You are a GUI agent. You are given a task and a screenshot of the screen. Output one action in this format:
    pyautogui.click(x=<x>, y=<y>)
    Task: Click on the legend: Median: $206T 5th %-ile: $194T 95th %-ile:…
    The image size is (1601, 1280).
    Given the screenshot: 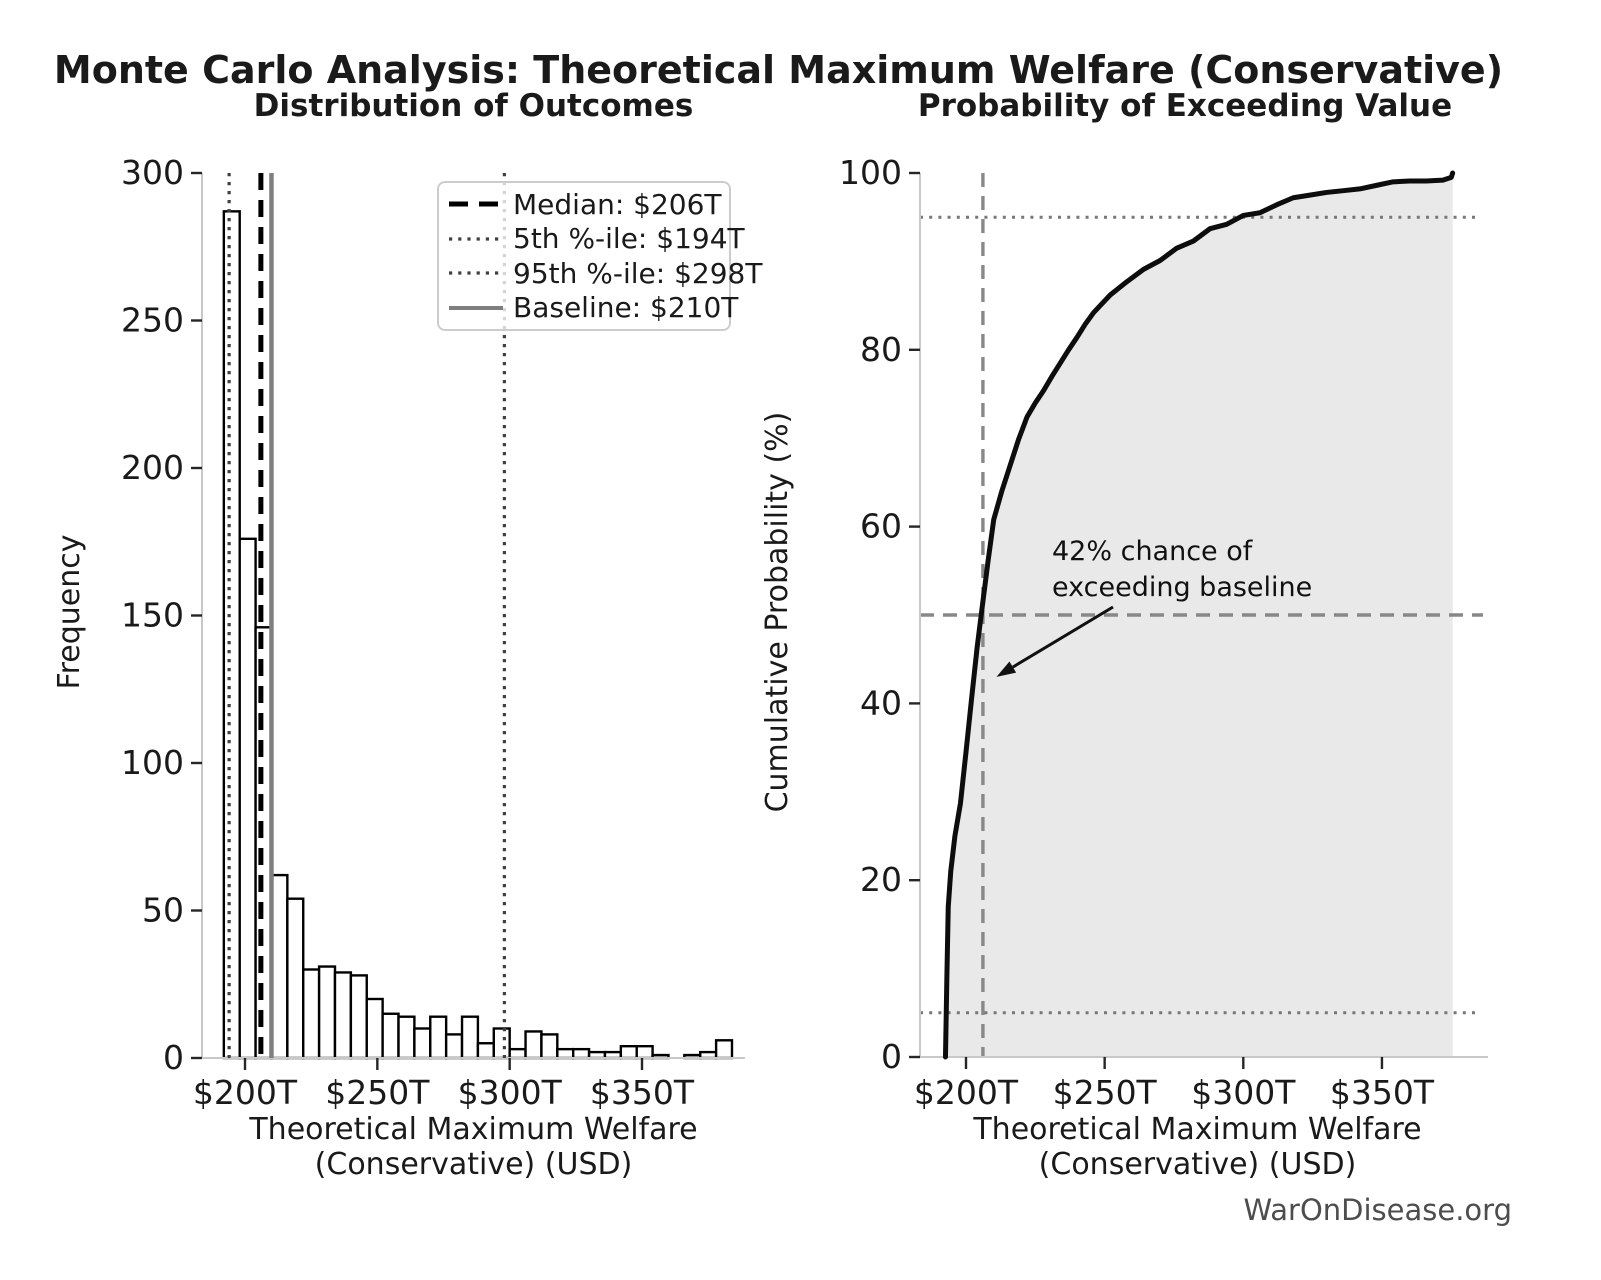 What is the action you would take?
    pyautogui.click(x=599, y=256)
    